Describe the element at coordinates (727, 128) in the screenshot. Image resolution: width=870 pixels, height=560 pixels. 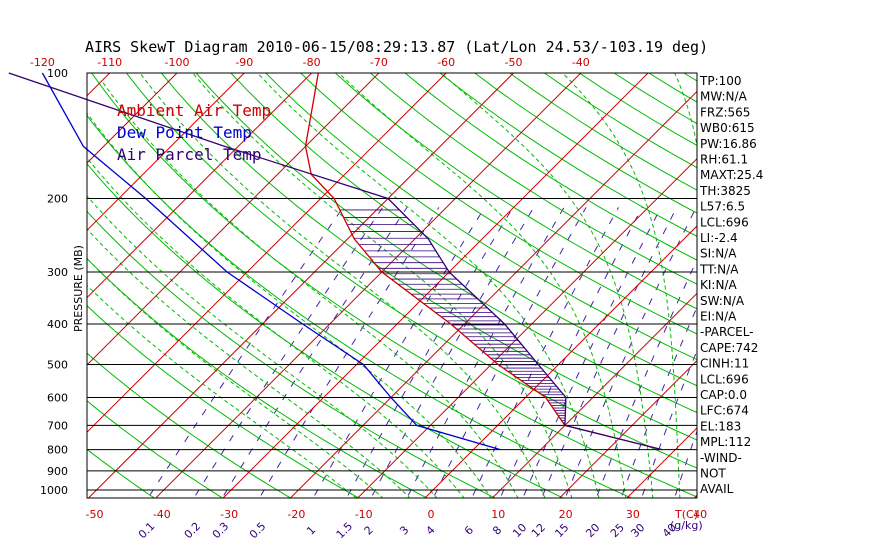
I see `stability-index-item: WB0:615` at that location.